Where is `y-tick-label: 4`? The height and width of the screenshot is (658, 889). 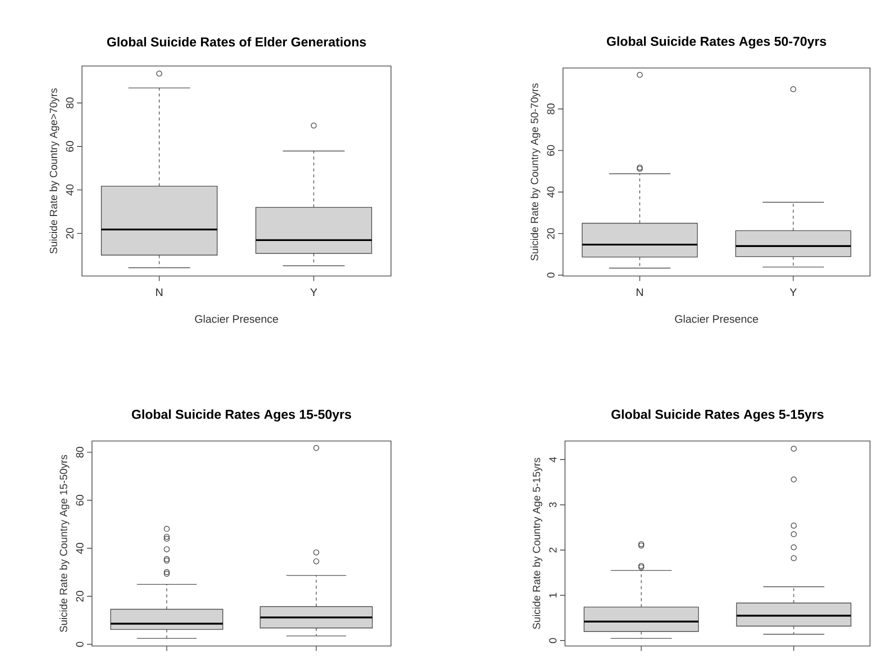 y-tick-label: 4 is located at coordinates (553, 459).